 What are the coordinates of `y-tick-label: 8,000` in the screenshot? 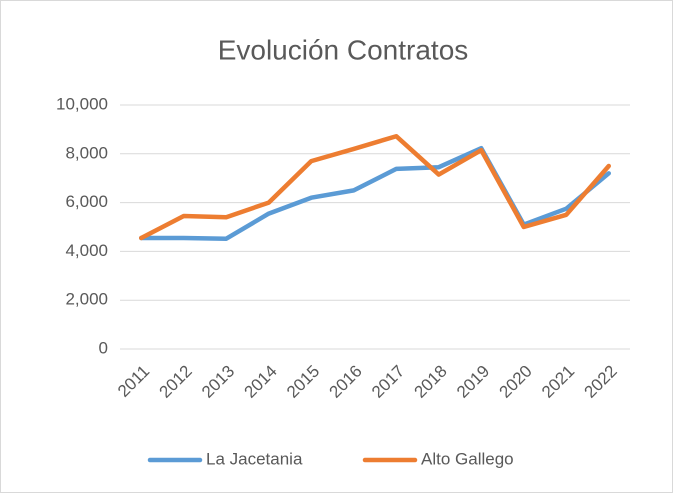 It's located at (86, 152).